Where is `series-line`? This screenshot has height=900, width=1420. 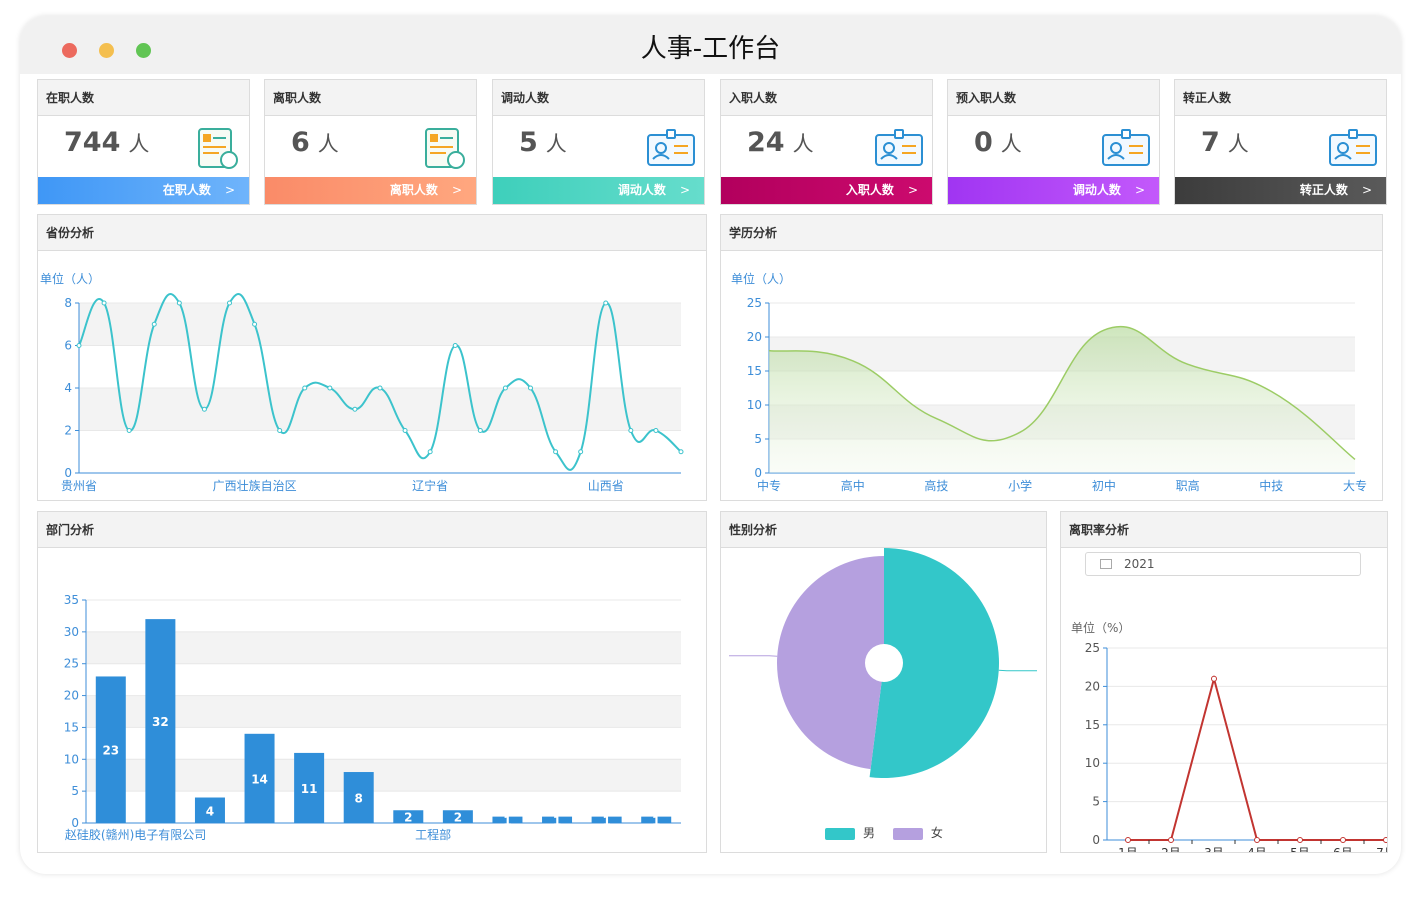 series-line is located at coordinates (1062, 392).